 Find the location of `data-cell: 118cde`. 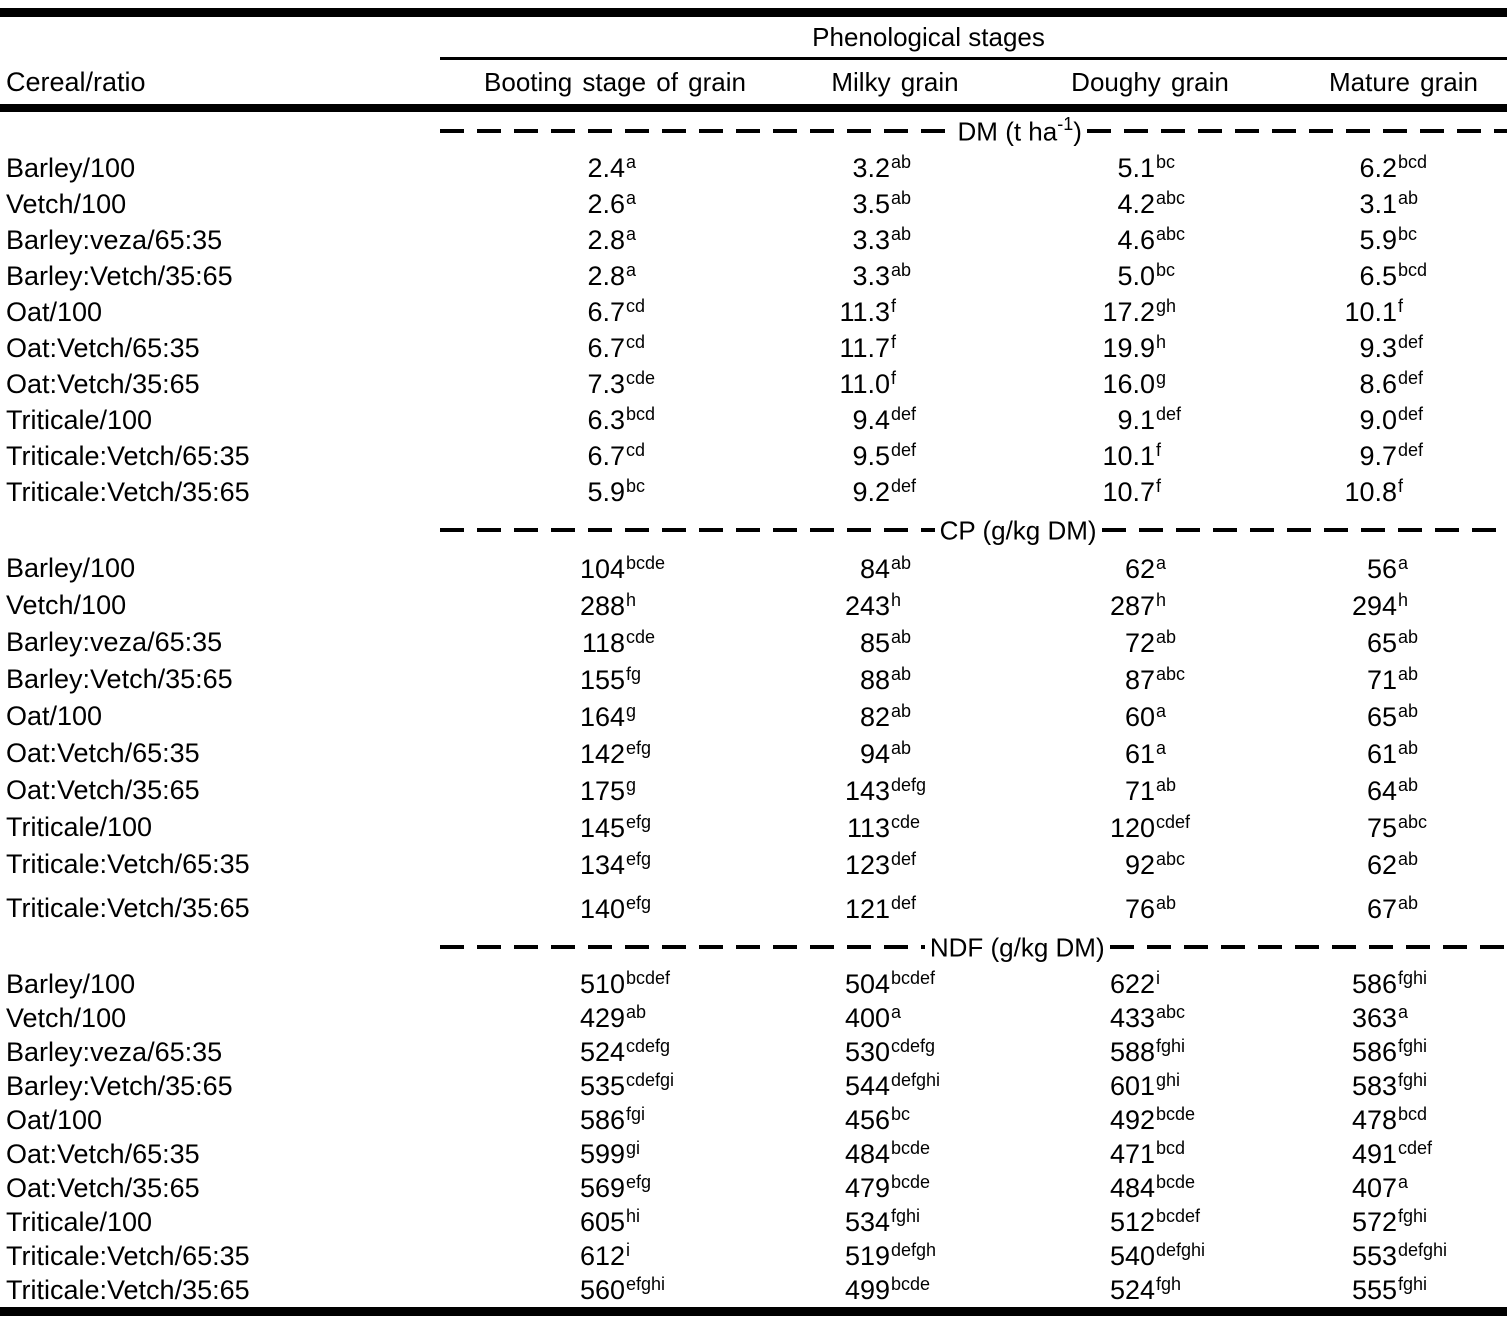

data-cell: 118cde is located at coordinates (618, 642).